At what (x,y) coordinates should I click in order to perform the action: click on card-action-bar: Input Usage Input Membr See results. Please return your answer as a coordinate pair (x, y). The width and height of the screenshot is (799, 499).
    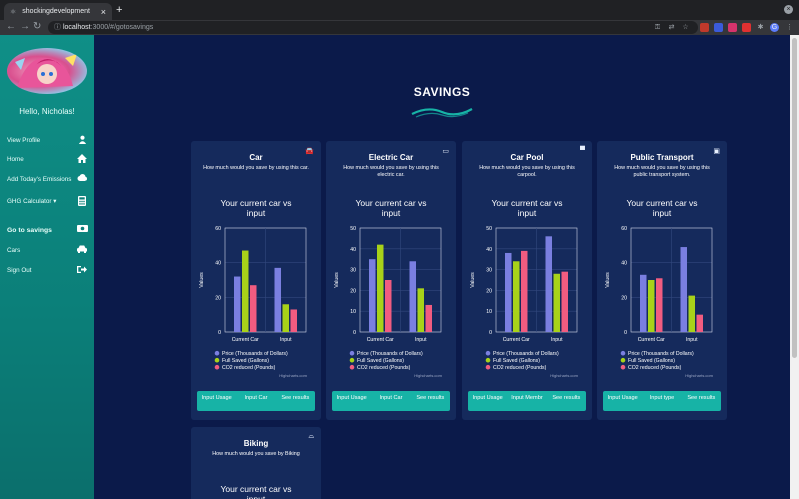
    Looking at the image, I should click on (527, 401).